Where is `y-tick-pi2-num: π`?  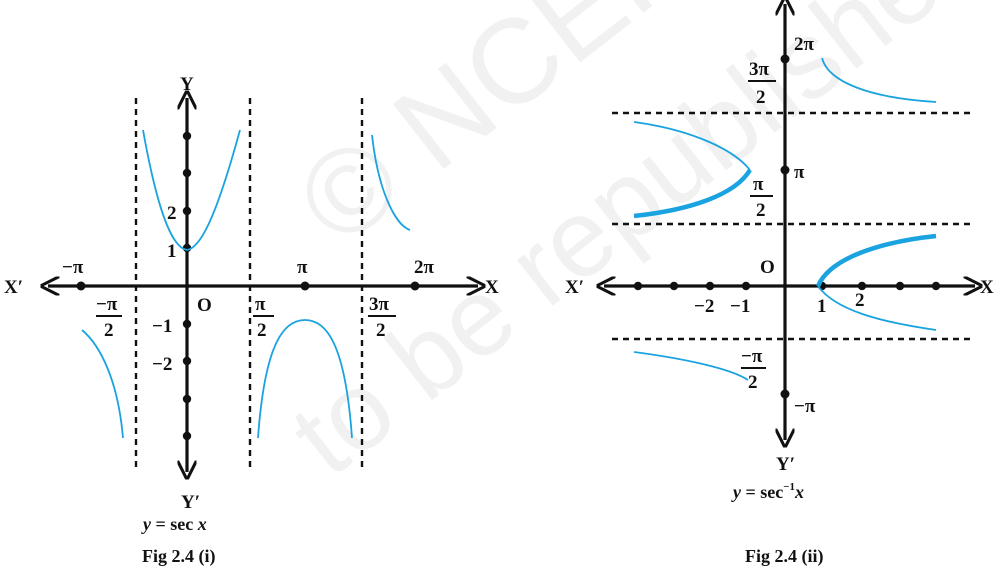
y-tick-pi2-num: π is located at coordinates (758, 184).